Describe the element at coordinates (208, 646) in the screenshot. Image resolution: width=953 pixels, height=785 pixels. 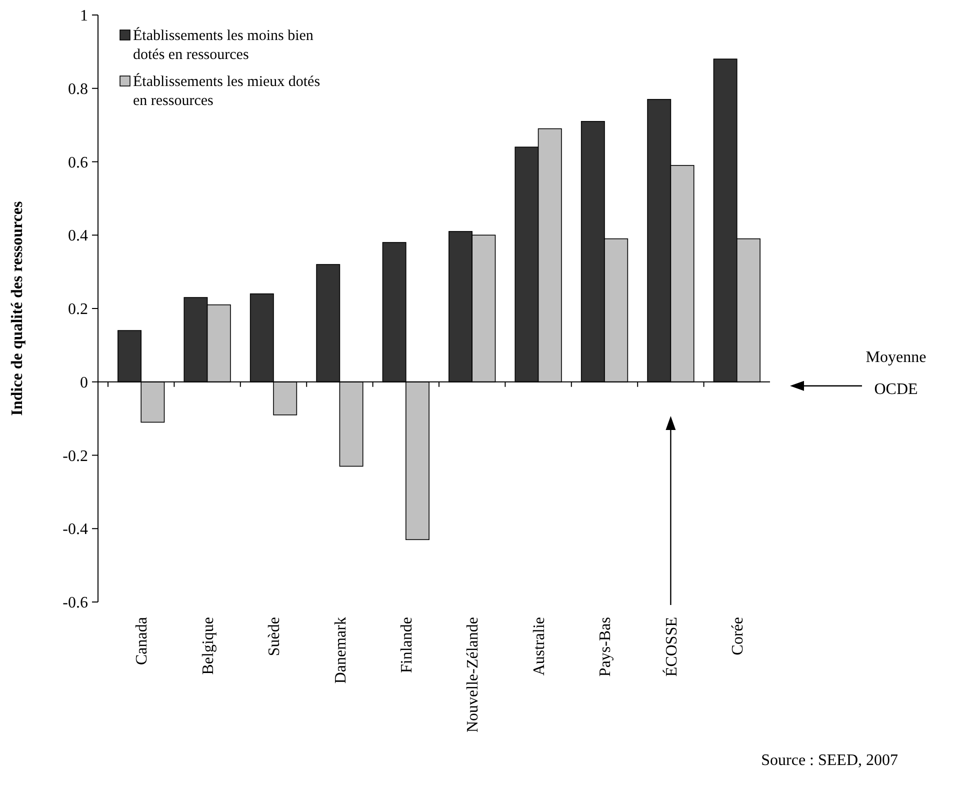
I see `x-tick-label: Belgique` at that location.